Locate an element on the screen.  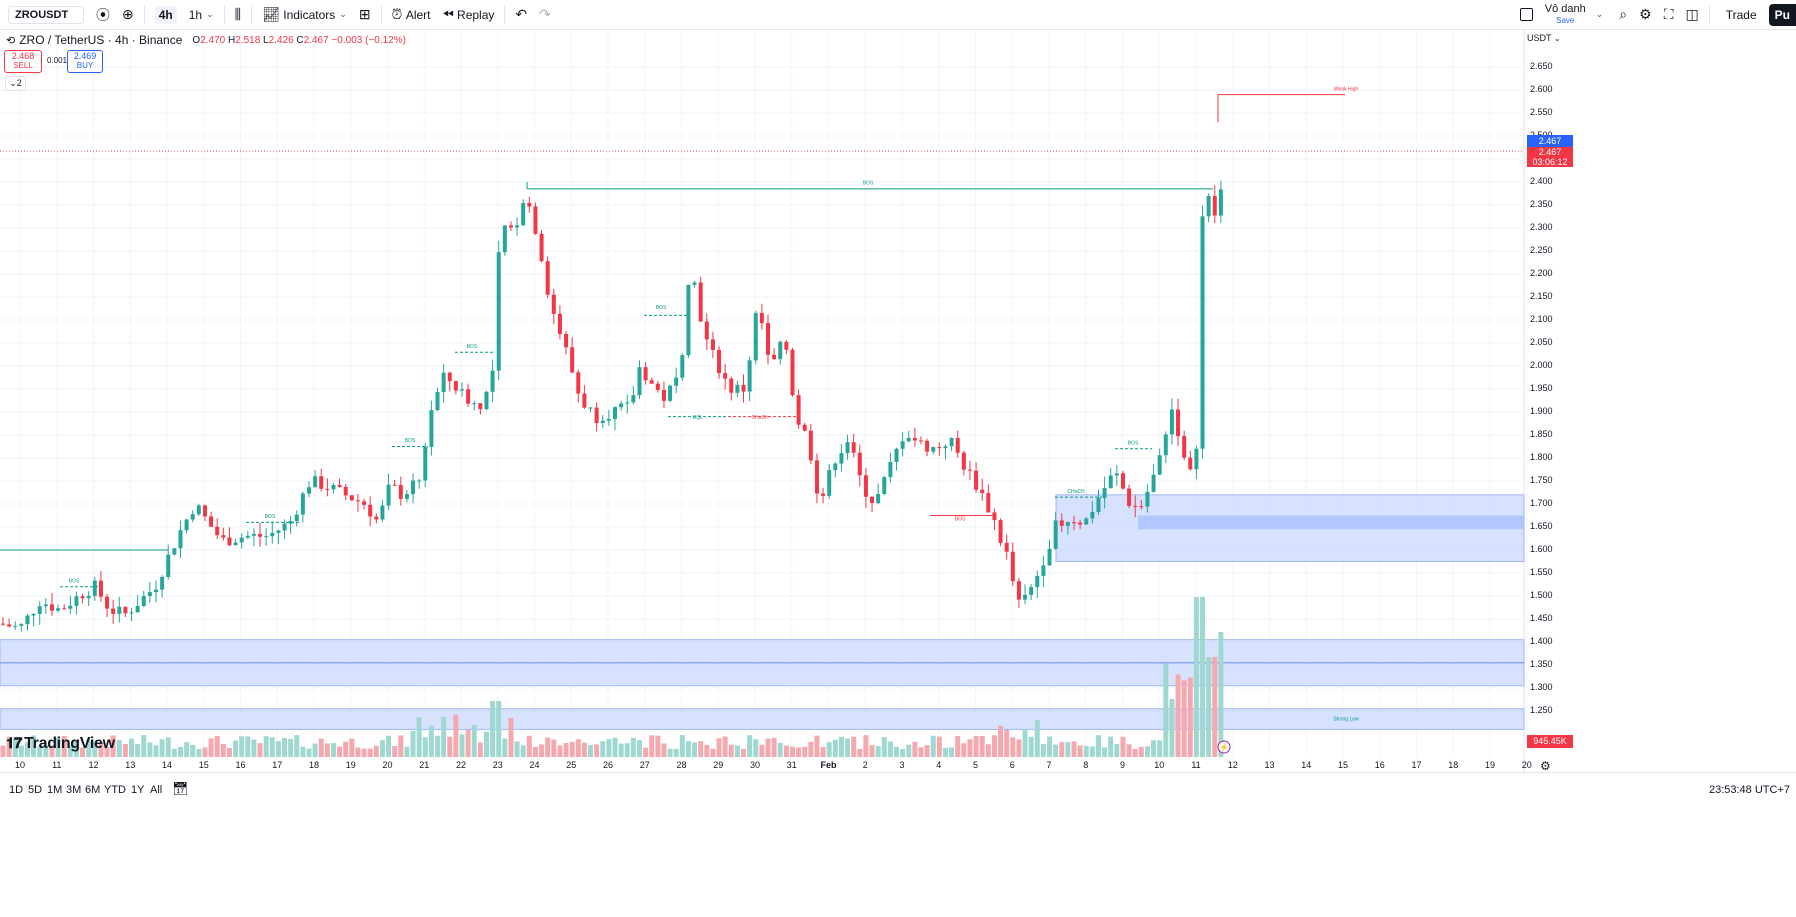
quick-search-icon: ⌕ is located at coordinates (1623, 14).